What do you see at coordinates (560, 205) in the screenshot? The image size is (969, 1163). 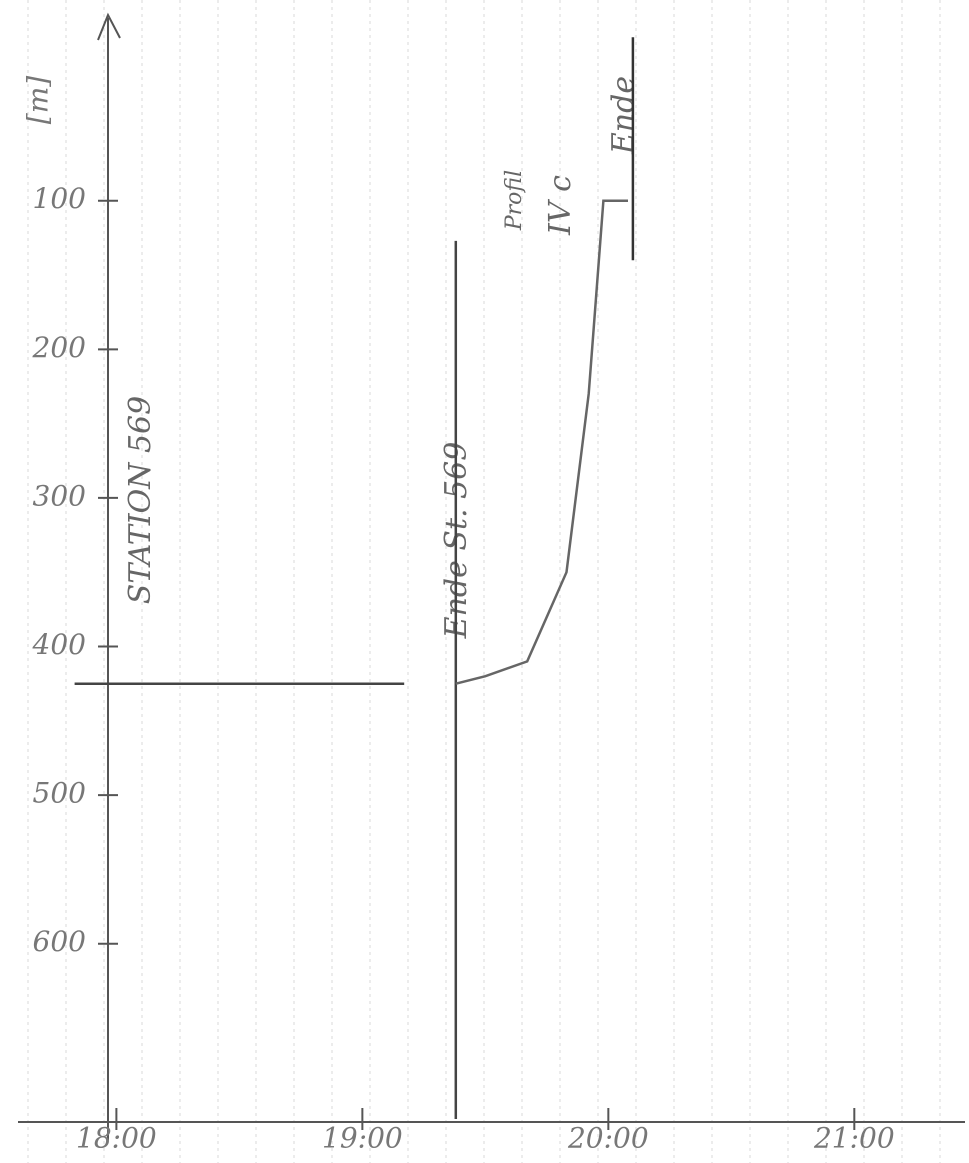 I see `annotation: IV c` at bounding box center [560, 205].